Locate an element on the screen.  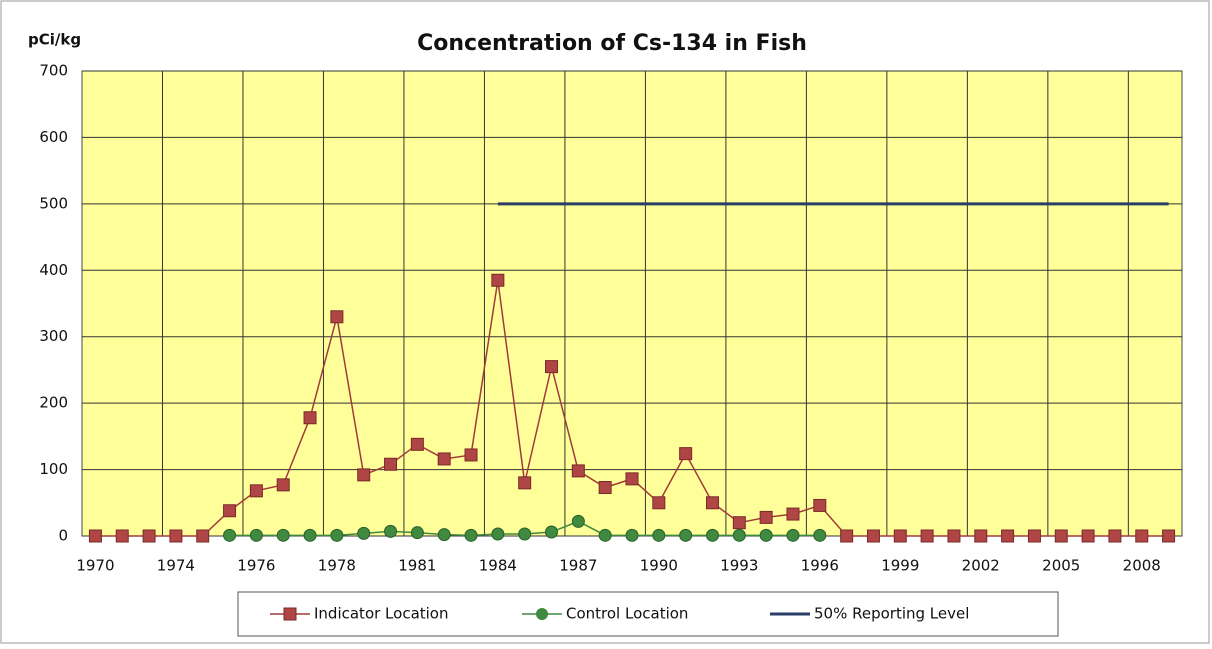
y-tick-label: 600 is located at coordinates (53, 137).